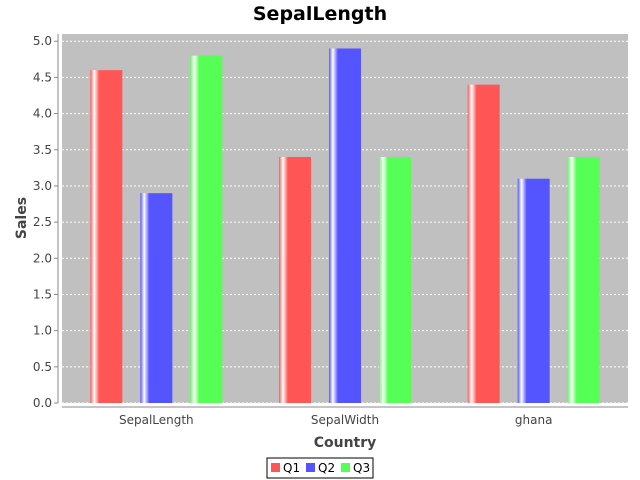 This screenshot has height=480, width=640. I want to click on legend-label-Q3: Q3, so click(361, 468).